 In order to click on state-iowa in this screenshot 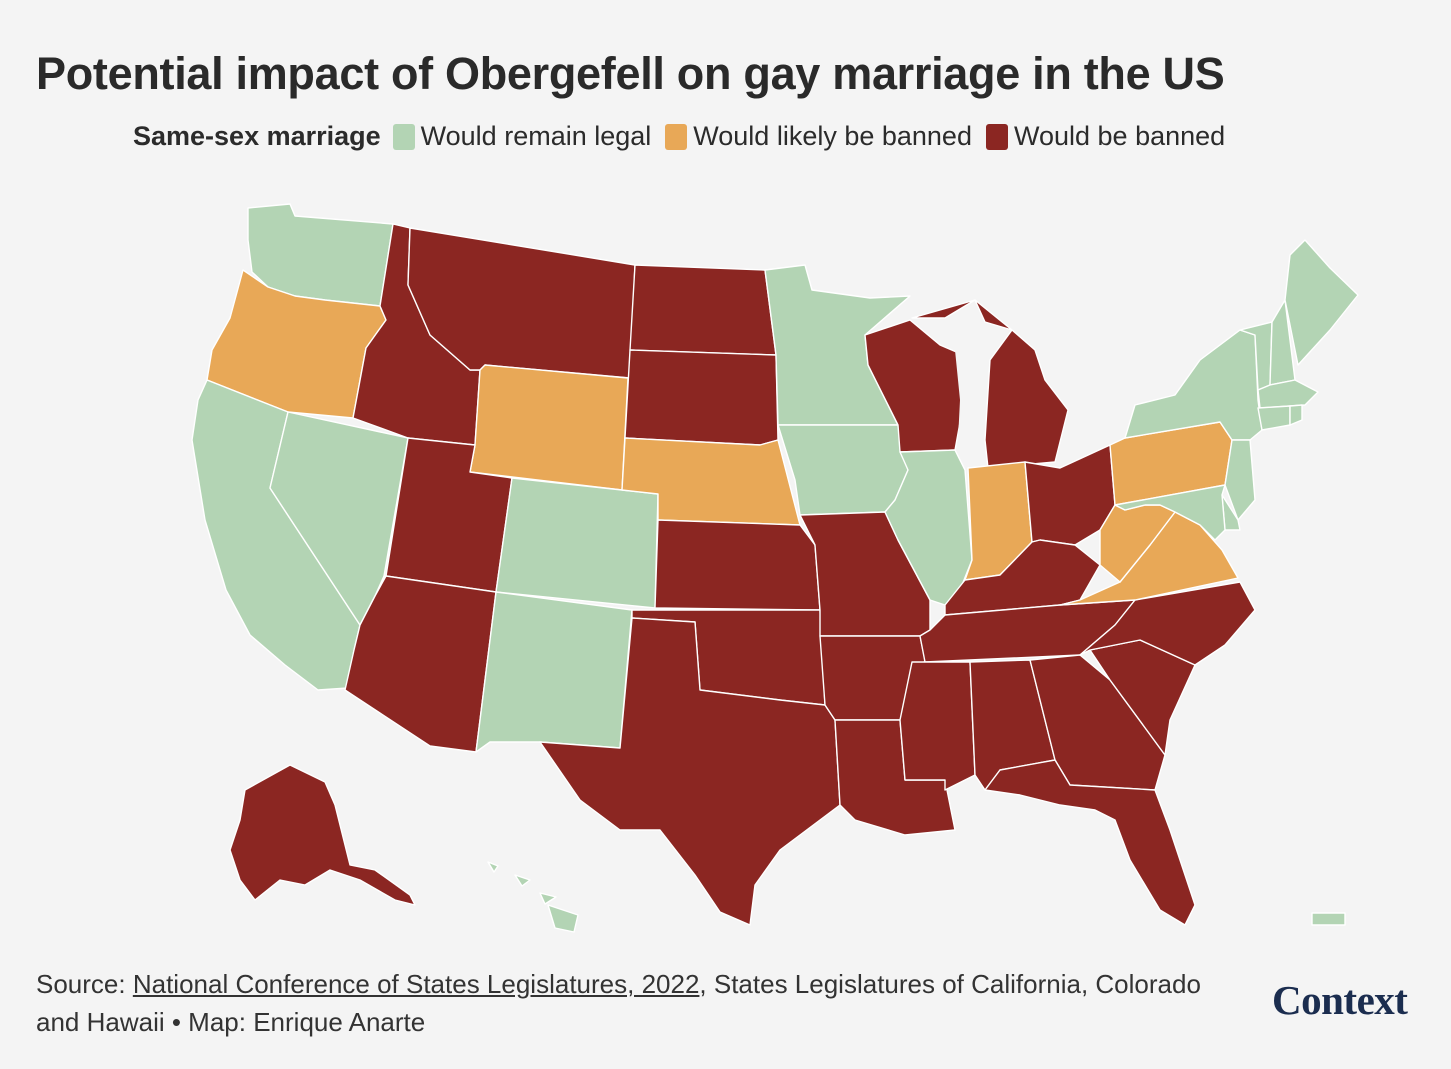, I will do `click(843, 470)`.